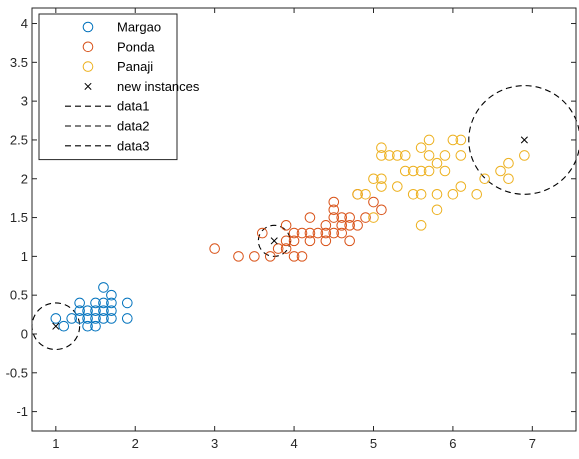  I want to click on circle-data3, so click(523, 140).